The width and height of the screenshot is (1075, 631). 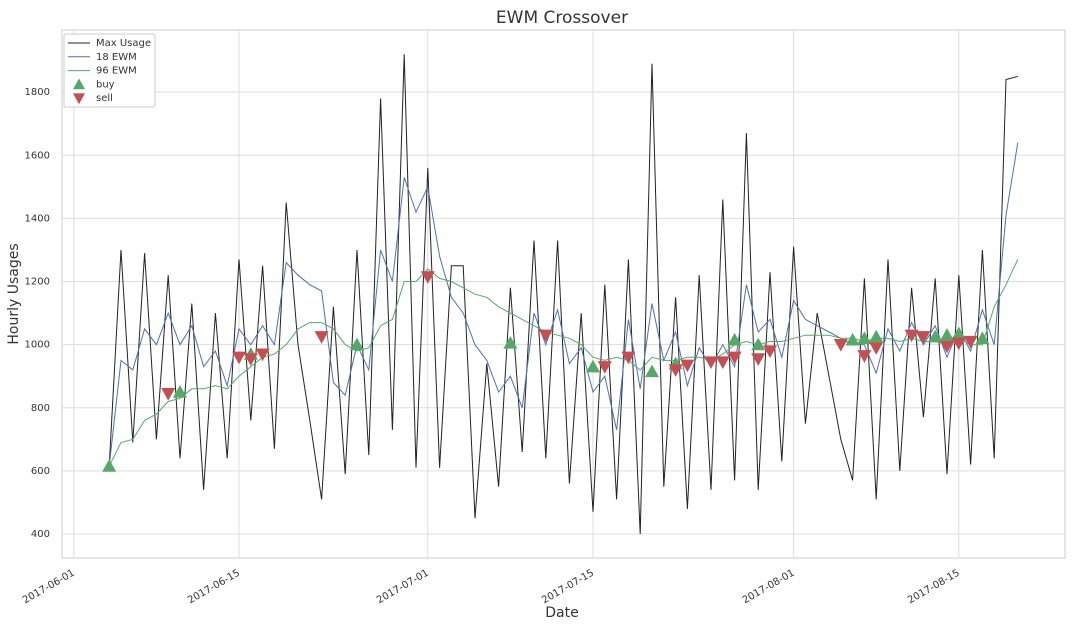 I want to click on x-tick-label: 2017-06-01, so click(x=49, y=587).